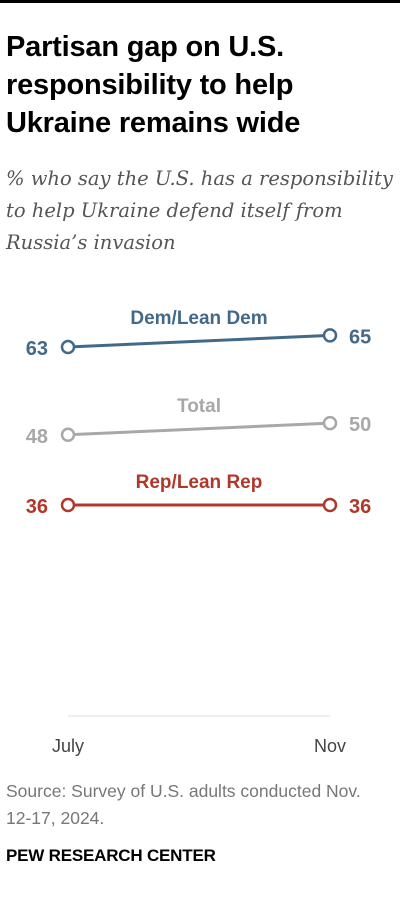 The image size is (400, 910). What do you see at coordinates (200, 1) in the screenshot?
I see `top-rule` at bounding box center [200, 1].